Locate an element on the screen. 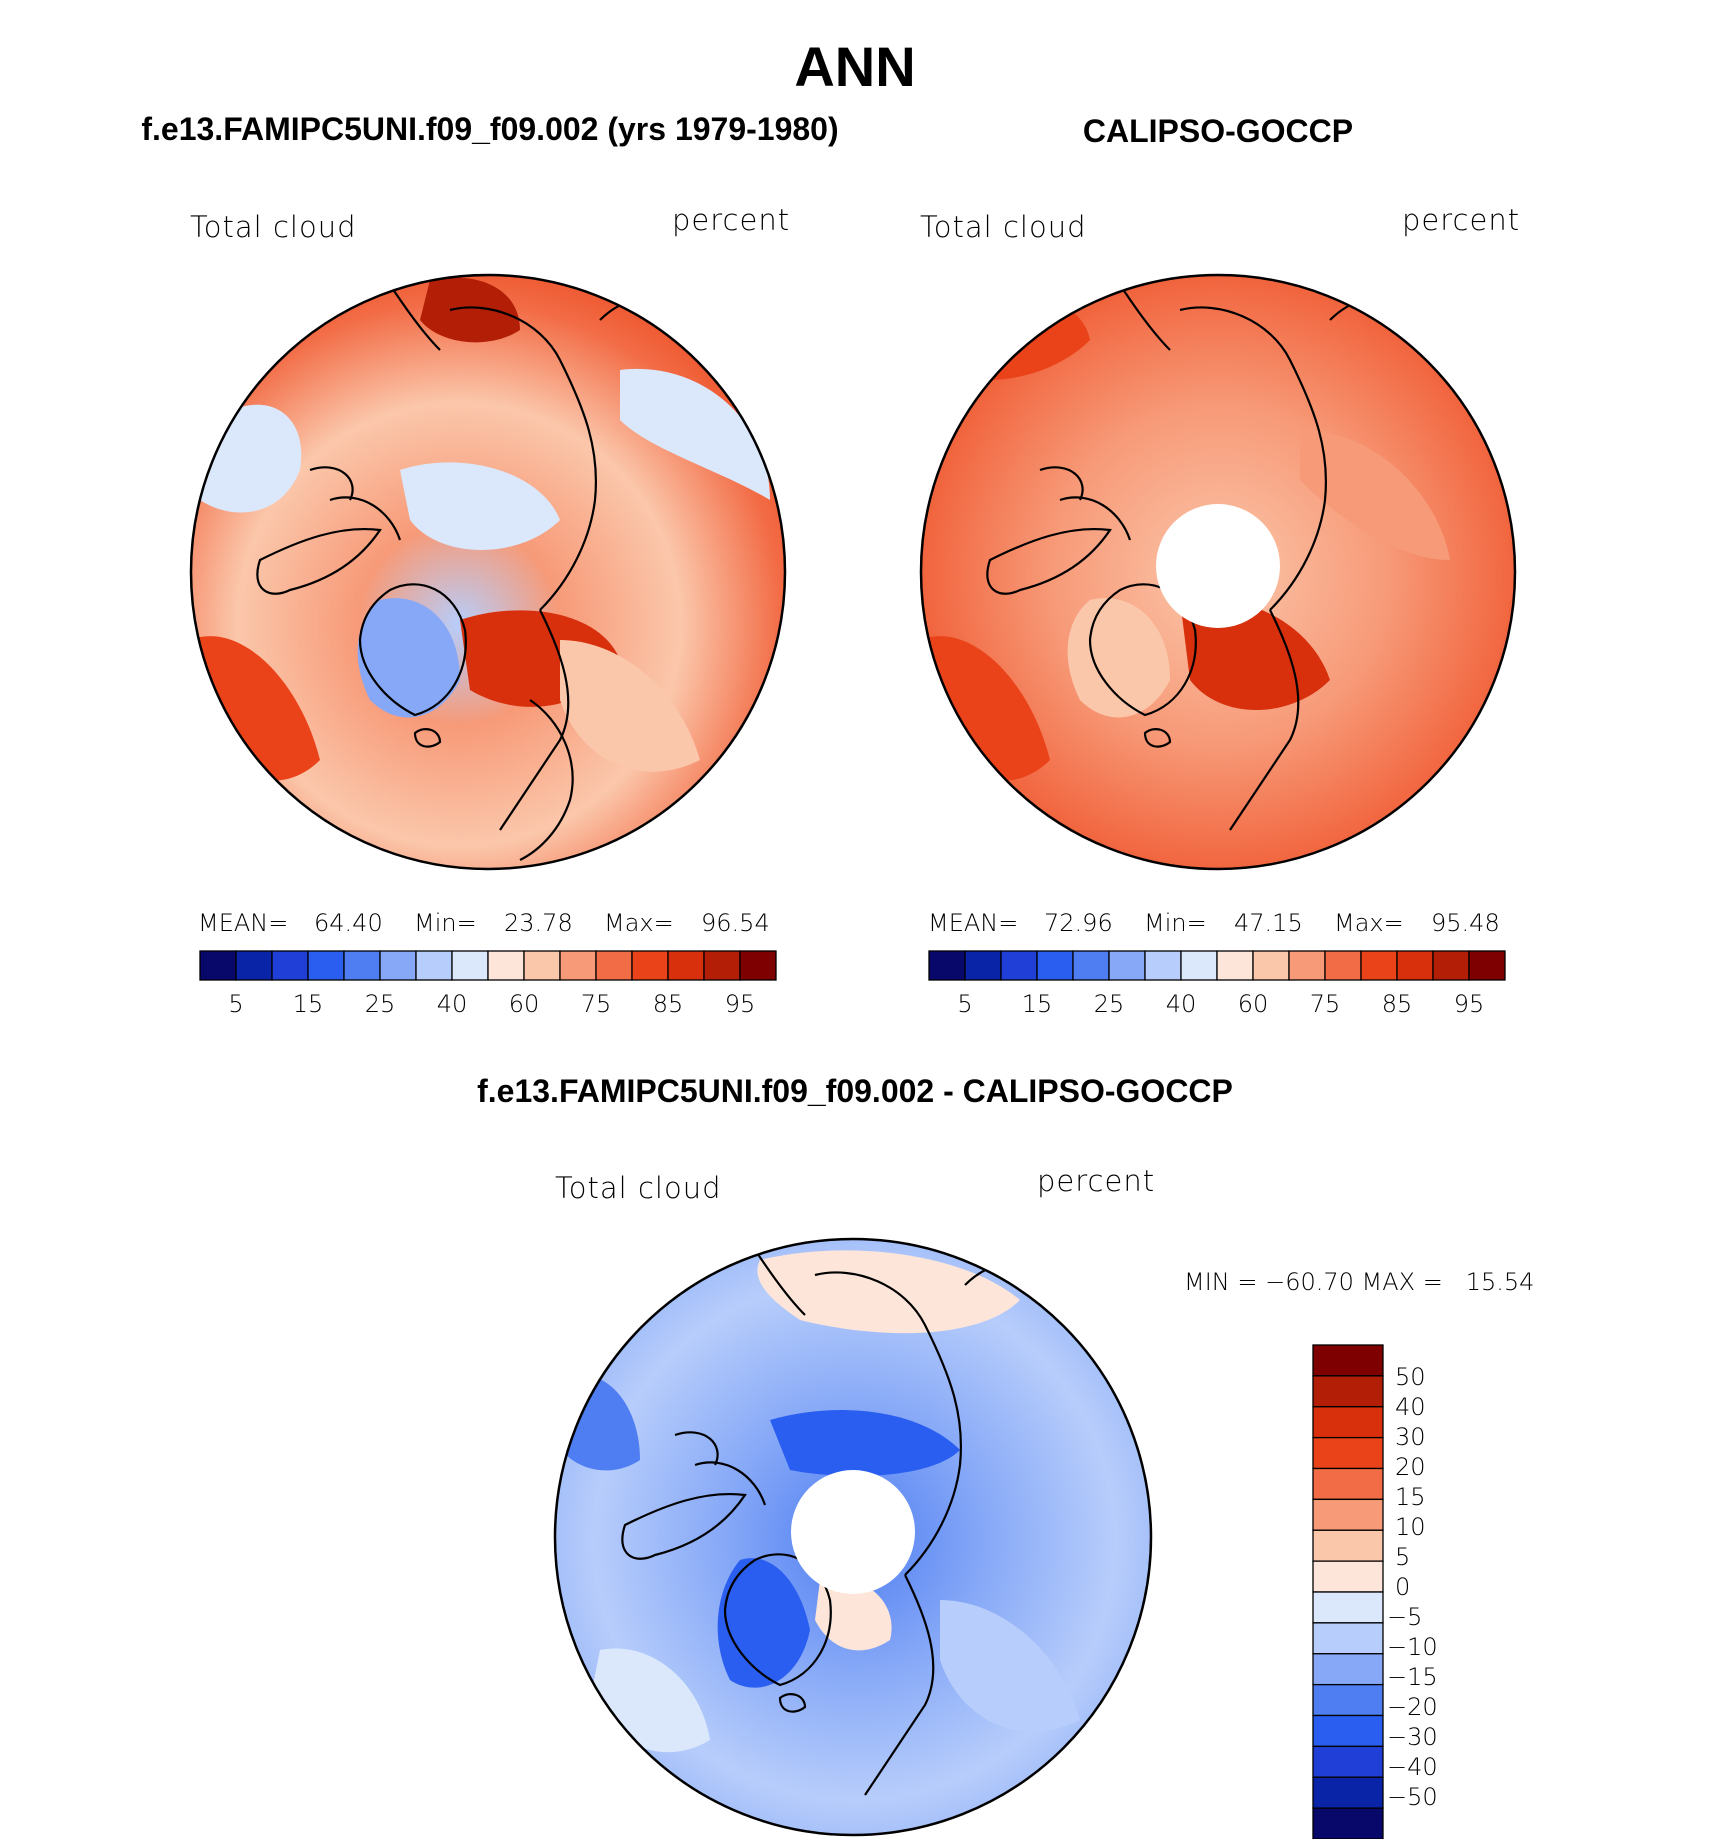 The image size is (1710, 1839). panel3-colorbar-tick-label: −30 is located at coordinates (1412, 1737).